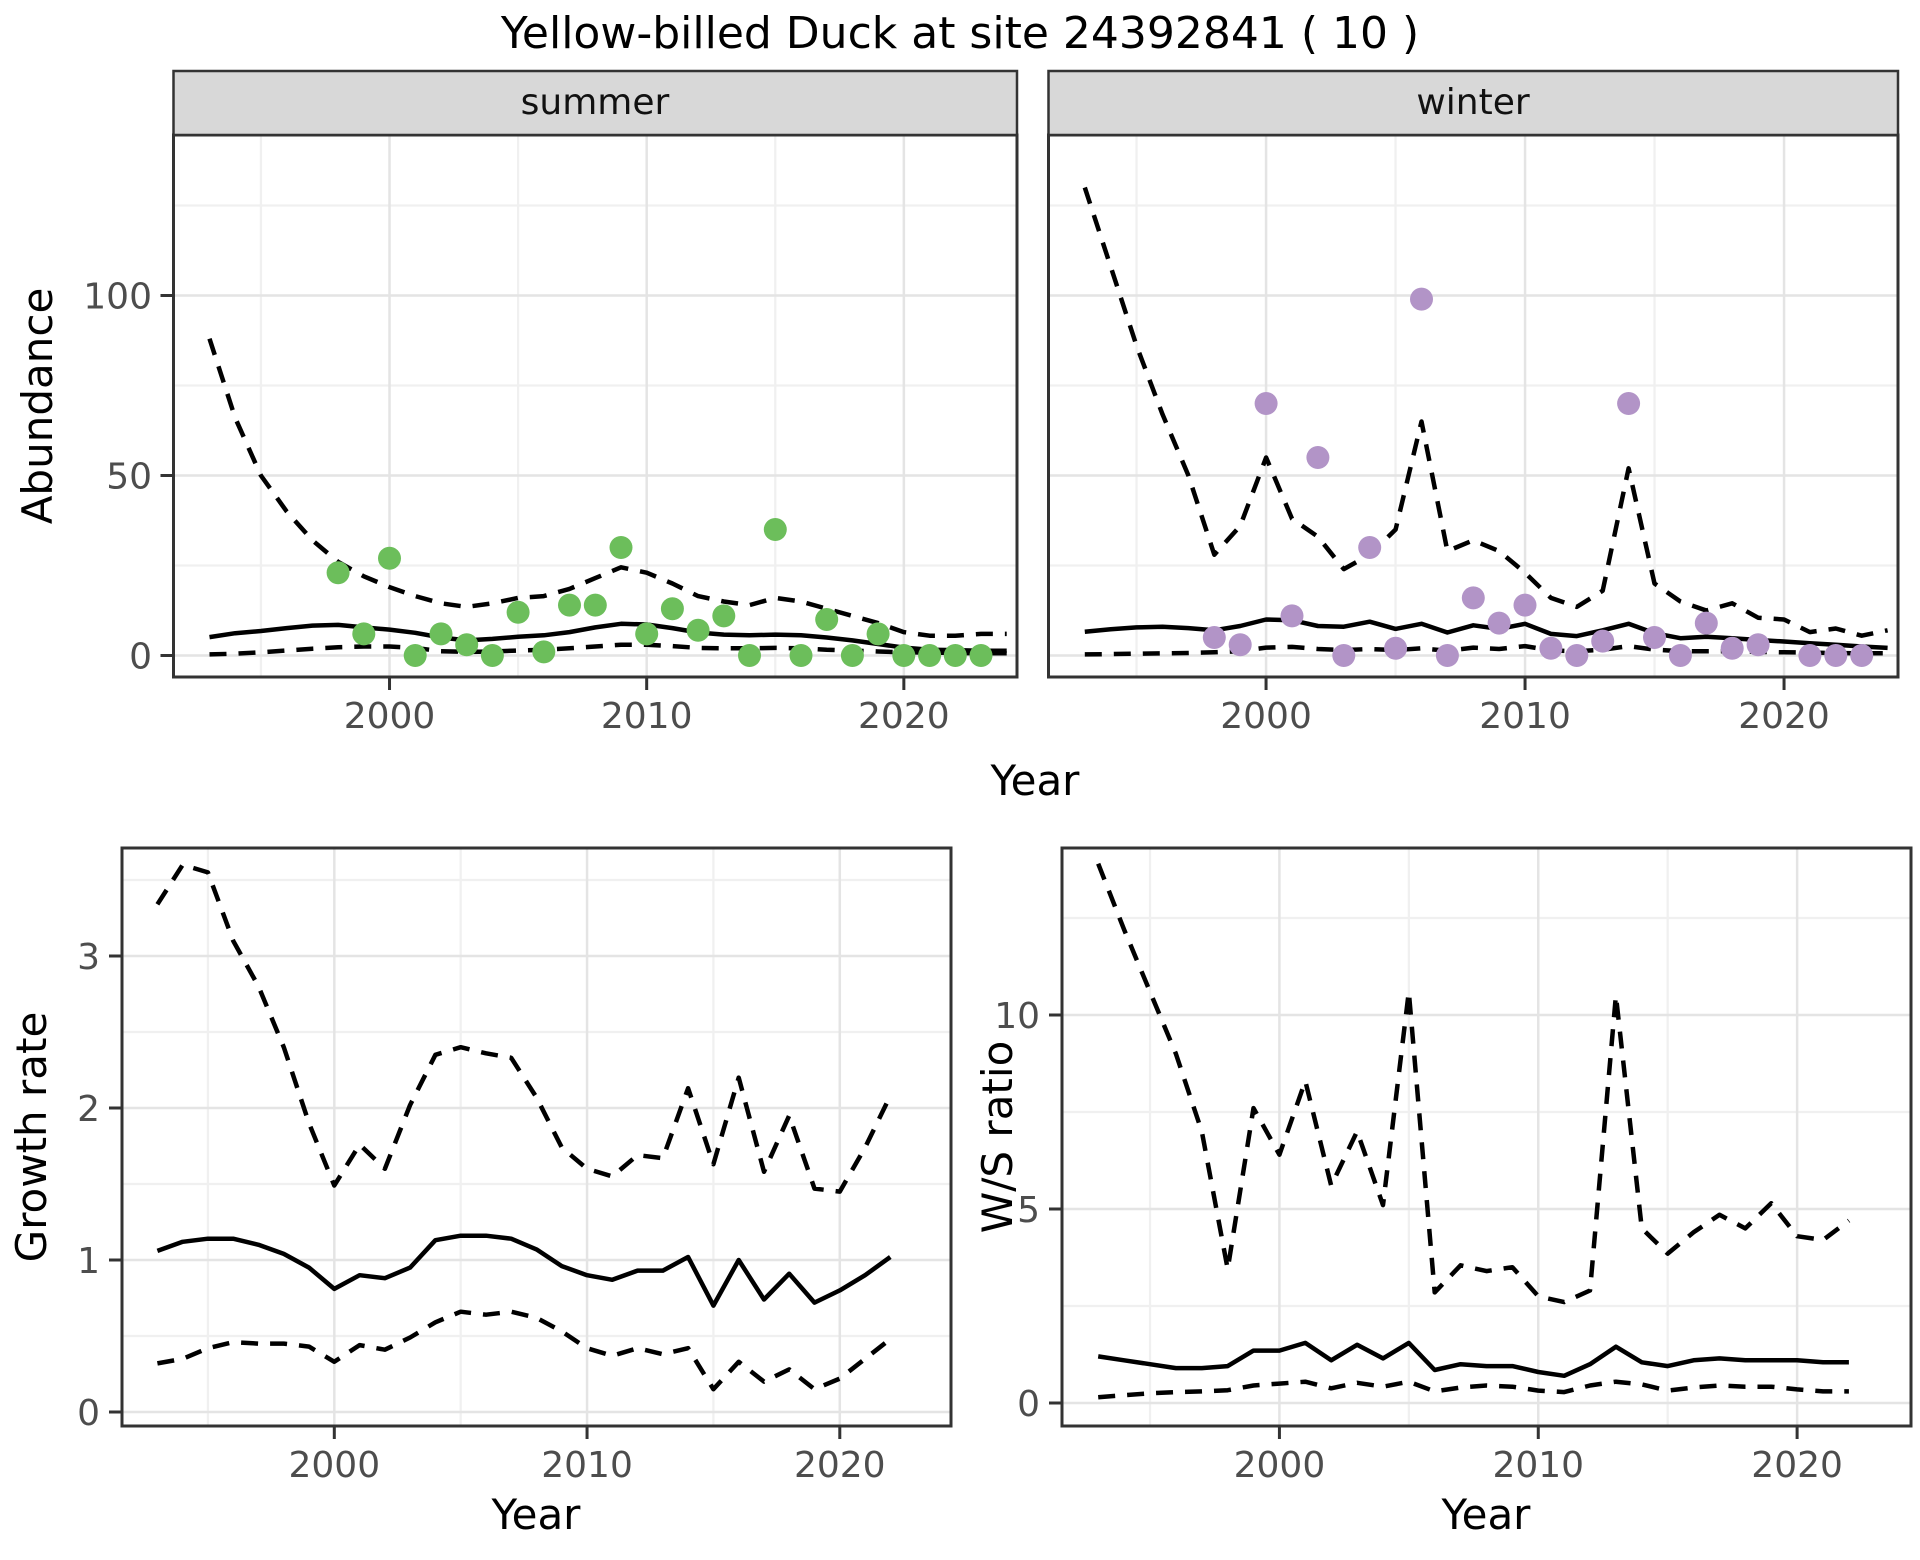  I want to click on ws-ratio-upper-ci-line, so click(1473, 1083).